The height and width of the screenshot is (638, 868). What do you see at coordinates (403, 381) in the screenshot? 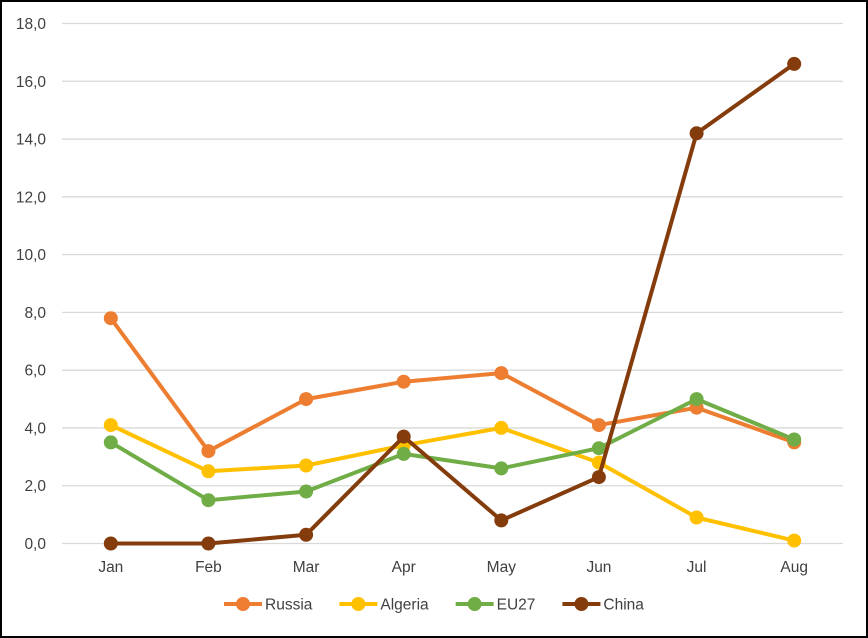
I see `data-point-marker-russia-apr` at bounding box center [403, 381].